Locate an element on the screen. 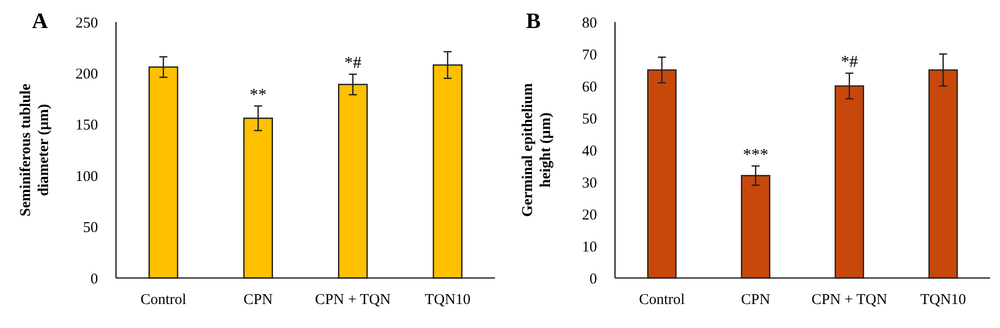 The image size is (1000, 328). y-tick-label: 70 is located at coordinates (589, 55).